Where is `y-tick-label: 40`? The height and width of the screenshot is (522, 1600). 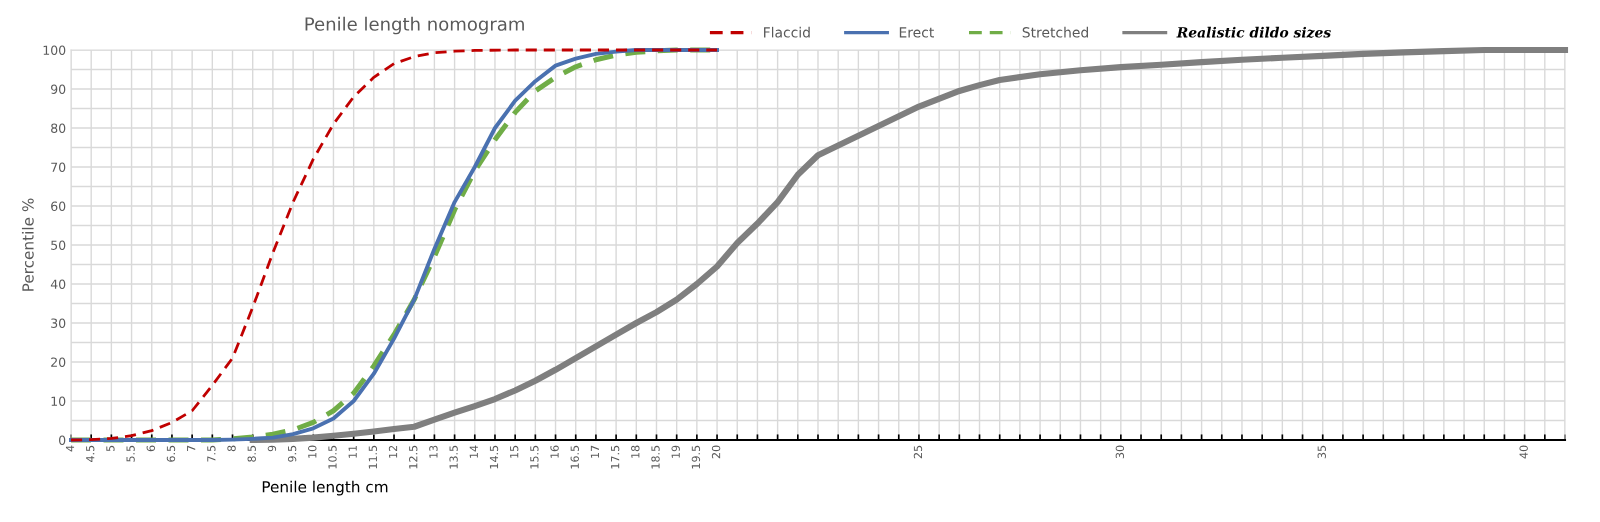 y-tick-label: 40 is located at coordinates (58, 284).